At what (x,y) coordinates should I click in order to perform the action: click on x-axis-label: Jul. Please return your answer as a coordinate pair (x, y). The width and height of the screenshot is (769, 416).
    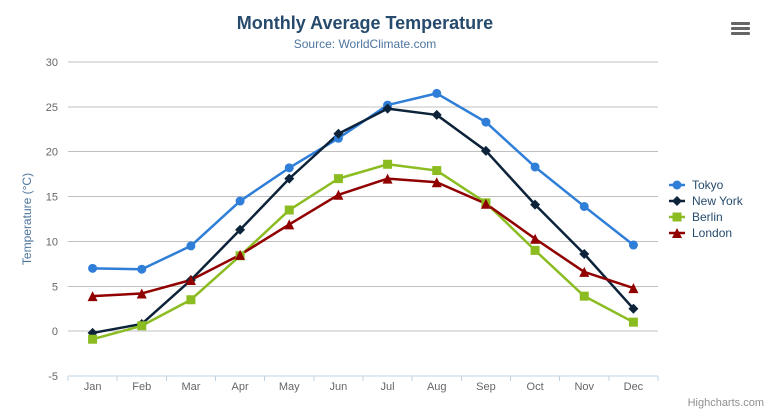
    Looking at the image, I should click on (388, 387).